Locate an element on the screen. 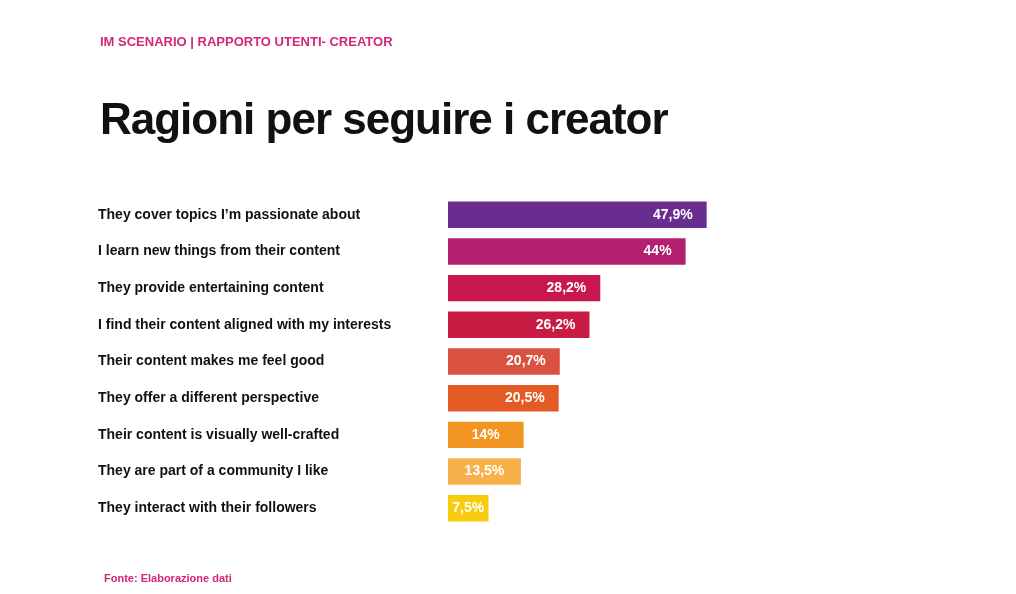 The image size is (1016, 594). y-tick-label: Their content makes me feel good is located at coordinates (211, 360).